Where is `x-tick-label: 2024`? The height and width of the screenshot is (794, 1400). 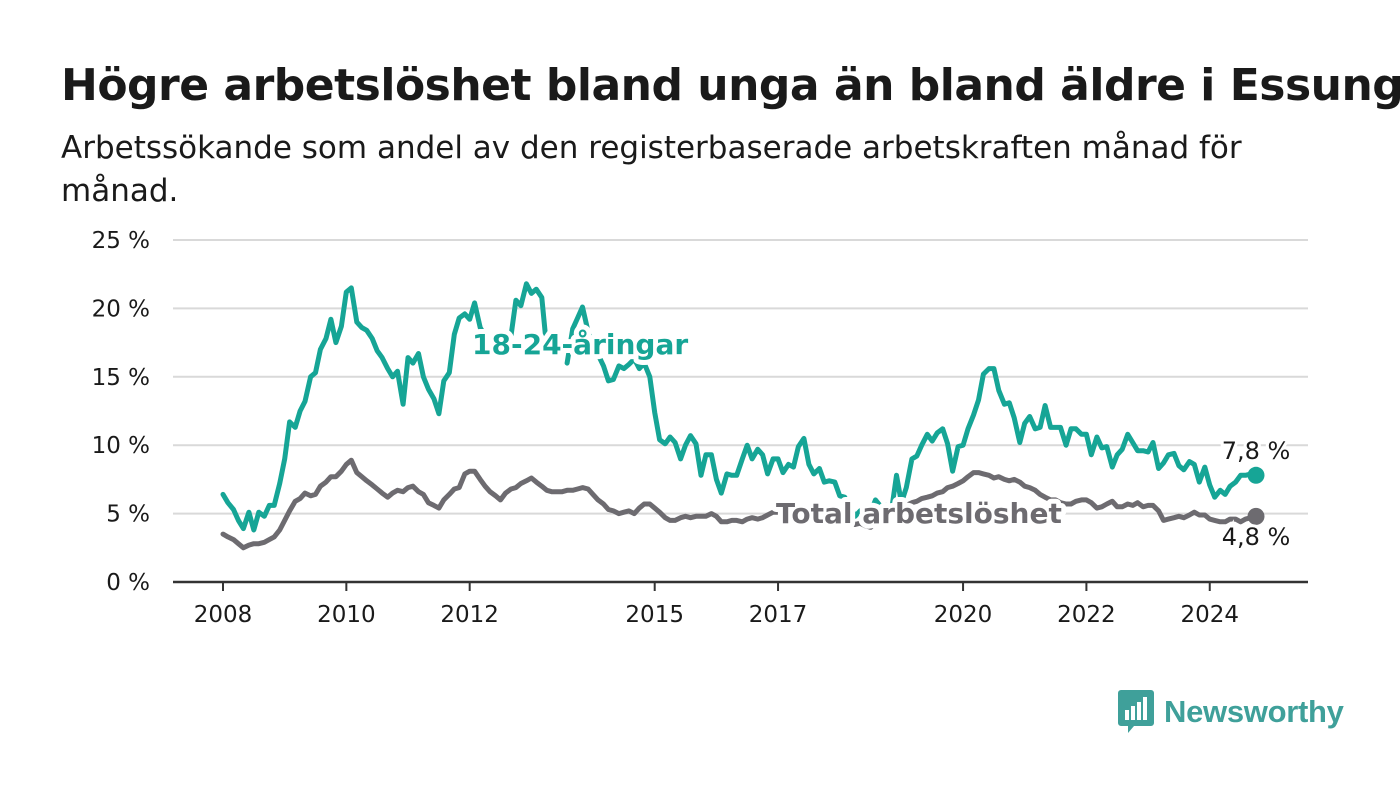
x-tick-label: 2024 is located at coordinates (1209, 615).